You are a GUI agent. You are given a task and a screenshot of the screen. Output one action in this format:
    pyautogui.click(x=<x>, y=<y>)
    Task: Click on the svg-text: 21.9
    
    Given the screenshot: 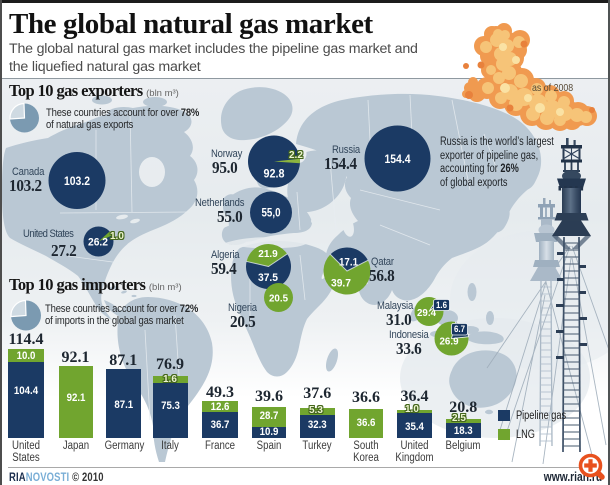 What is the action you would take?
    pyautogui.click(x=268, y=254)
    